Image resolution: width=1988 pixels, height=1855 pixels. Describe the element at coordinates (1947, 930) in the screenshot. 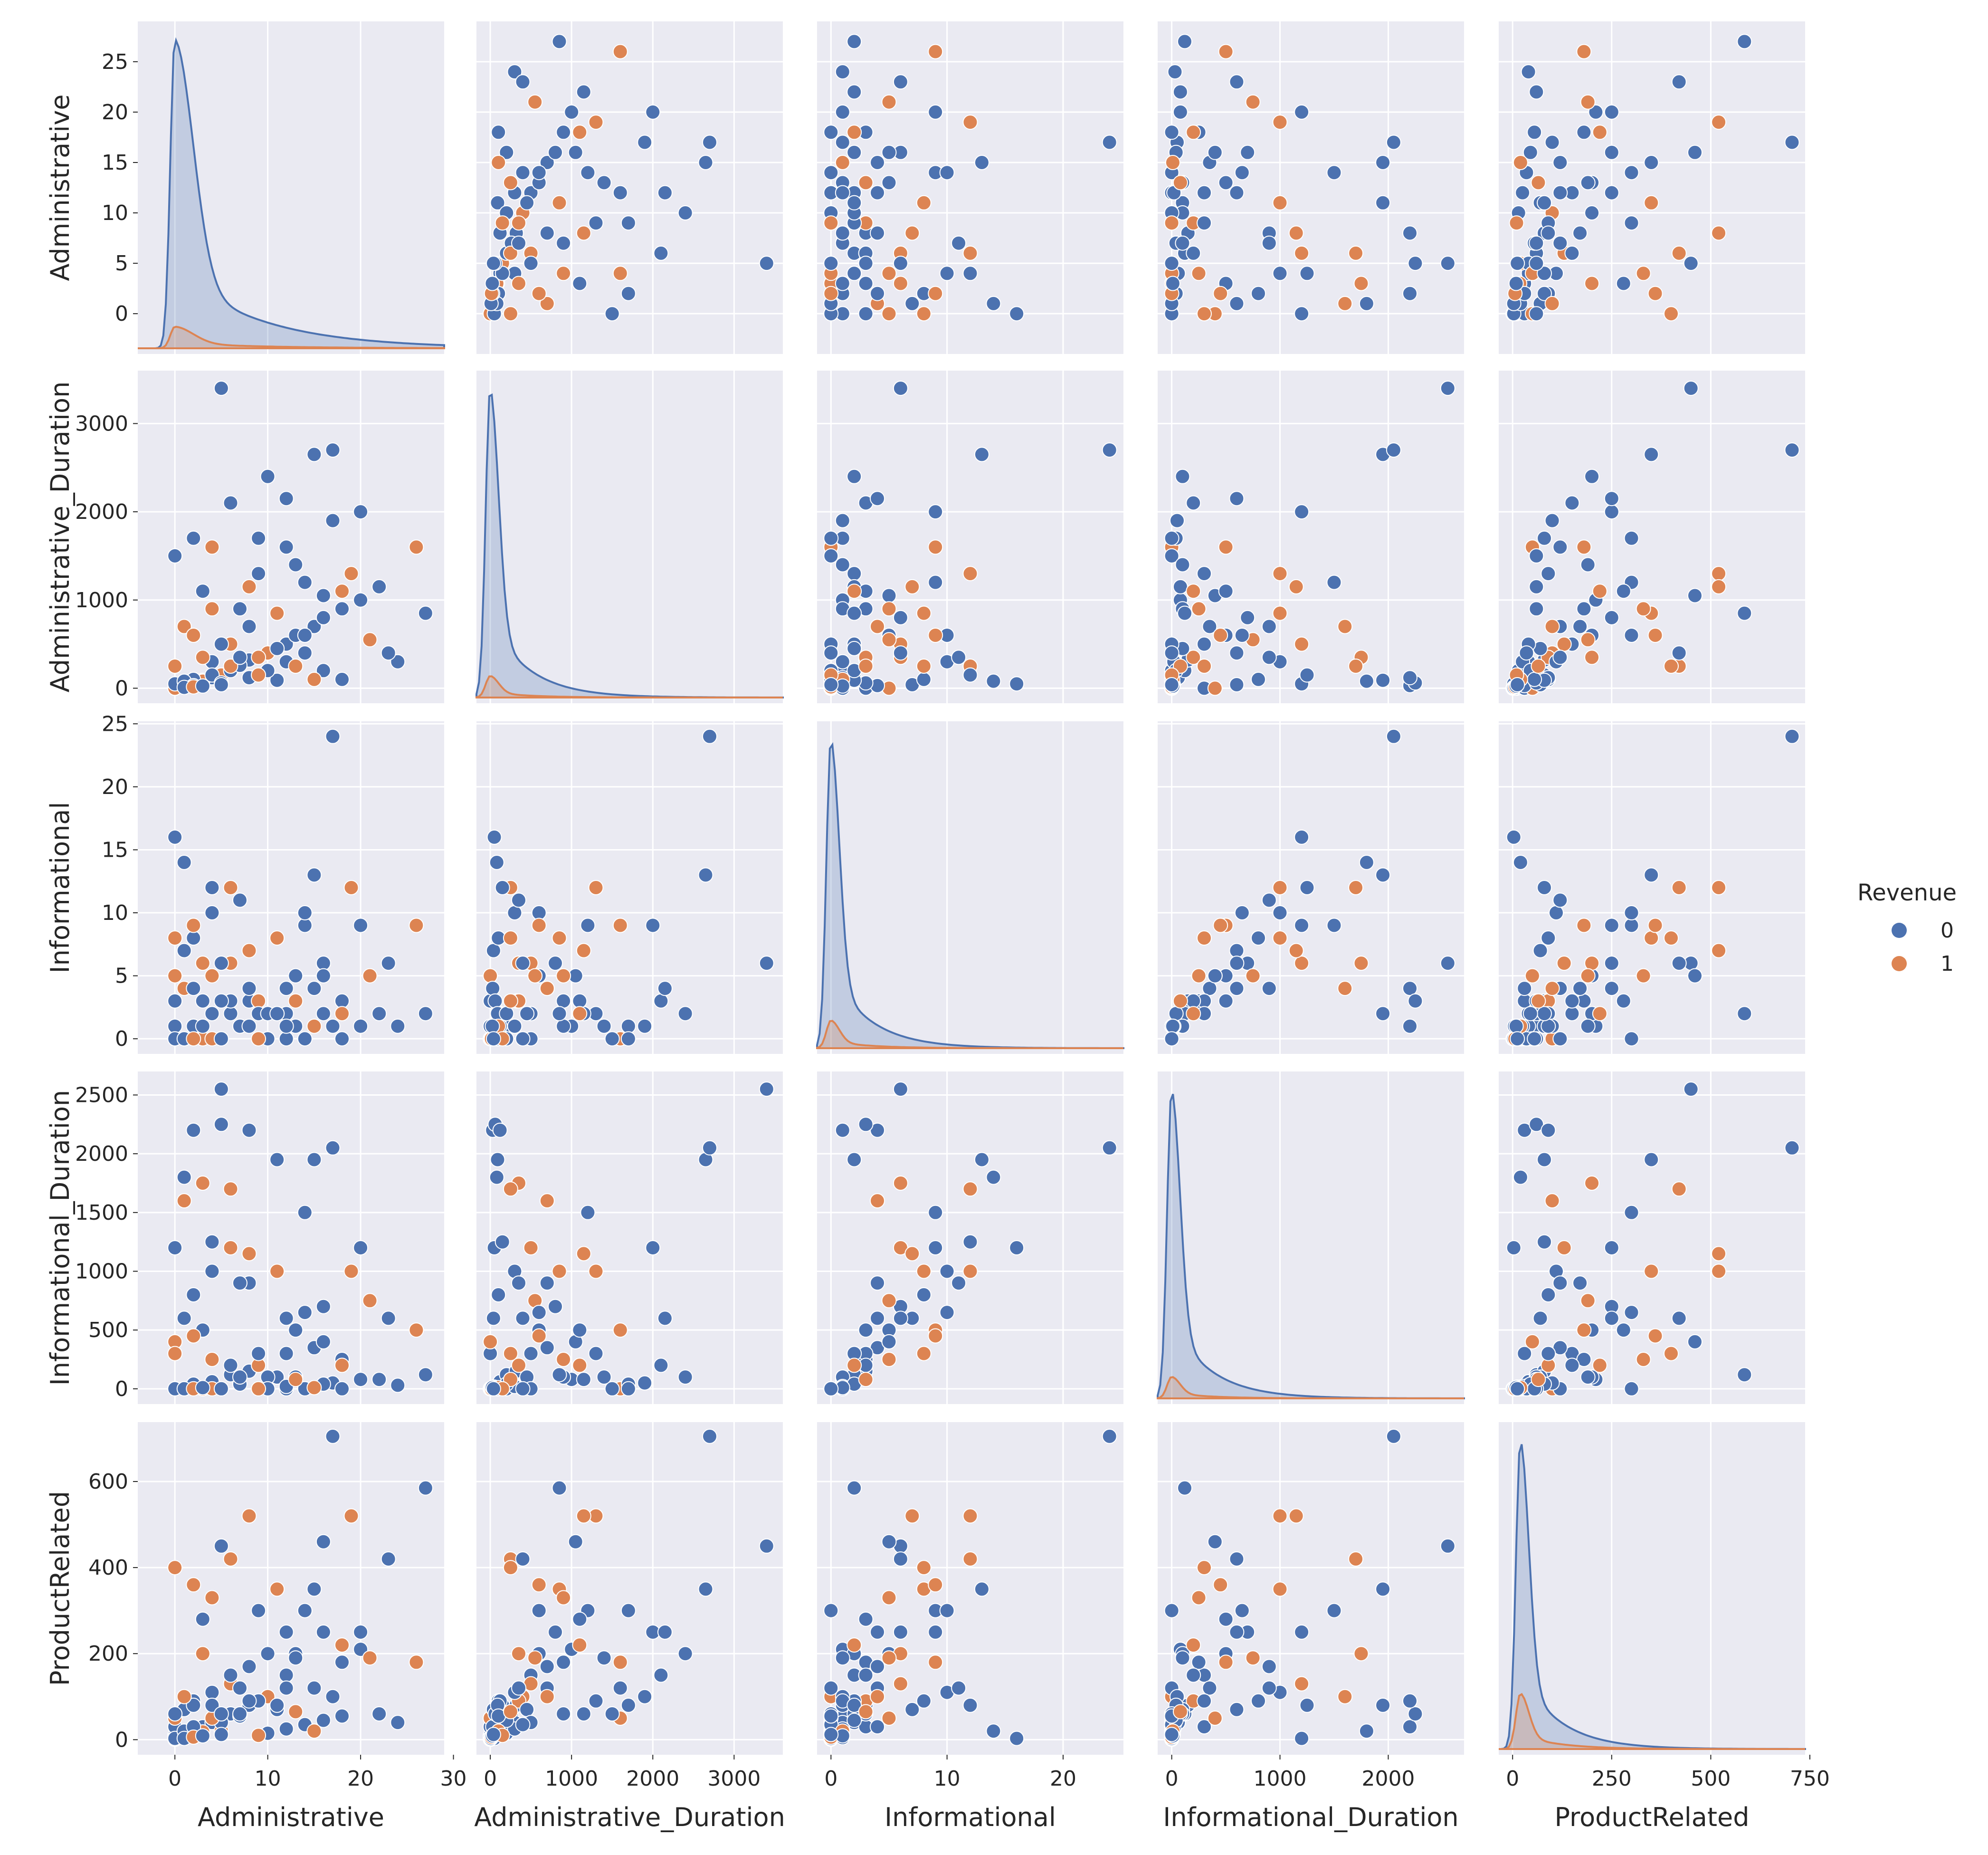

I see `legend-label-0: 0` at that location.